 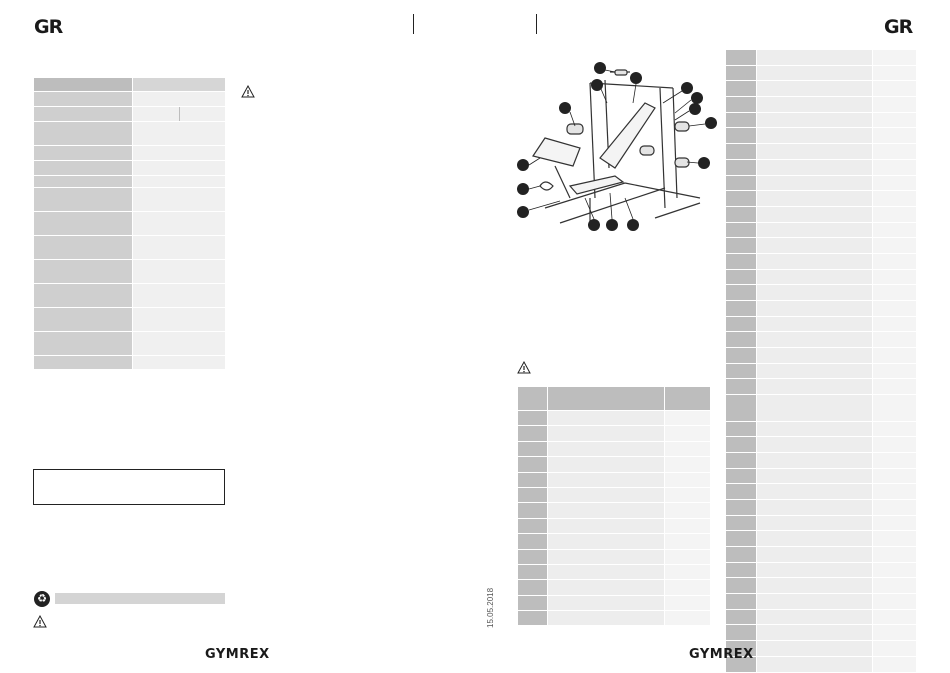 I want to click on parts-table-short, so click(x=614, y=507).